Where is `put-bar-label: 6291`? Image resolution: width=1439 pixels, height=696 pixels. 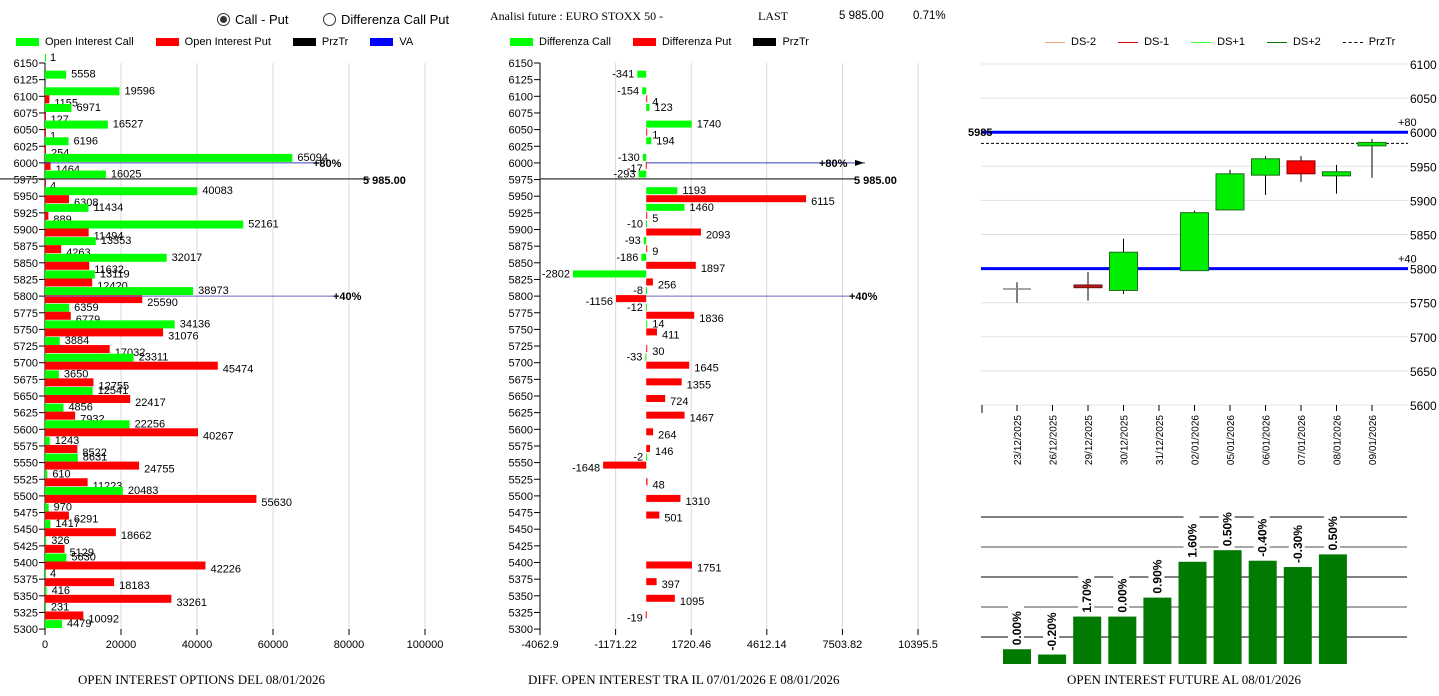
put-bar-label: 6291 is located at coordinates (86, 520).